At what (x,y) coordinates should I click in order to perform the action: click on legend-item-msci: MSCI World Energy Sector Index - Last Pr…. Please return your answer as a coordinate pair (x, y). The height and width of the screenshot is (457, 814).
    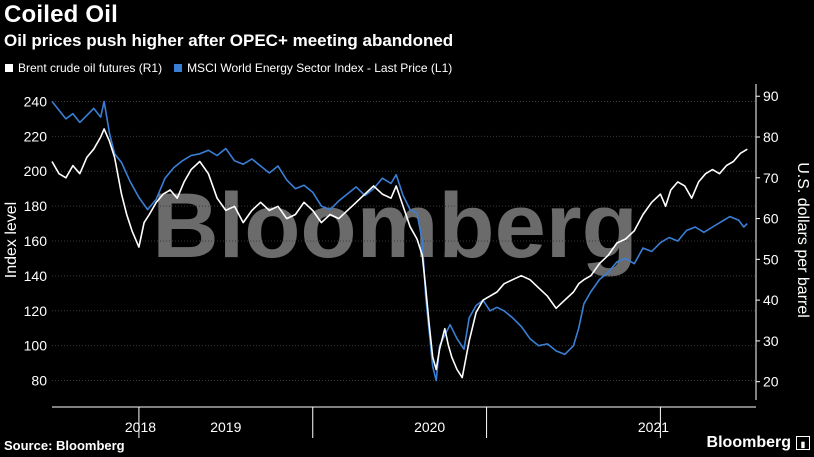
    Looking at the image, I should click on (313, 68).